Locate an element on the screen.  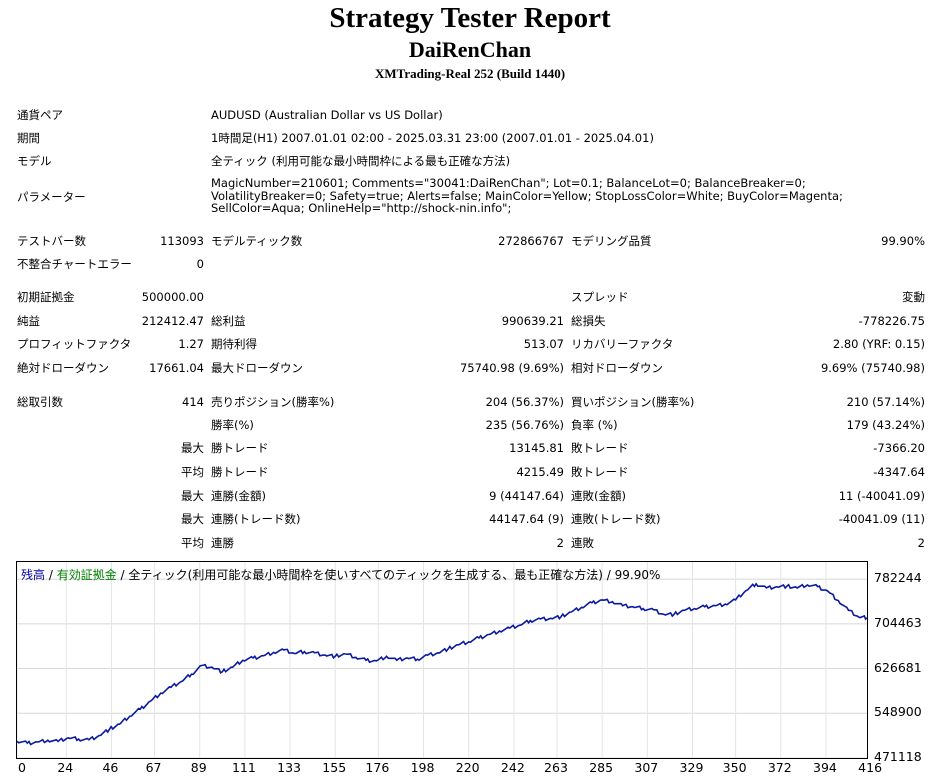
avg-loss-value: -4347.64 is located at coordinates (899, 472).